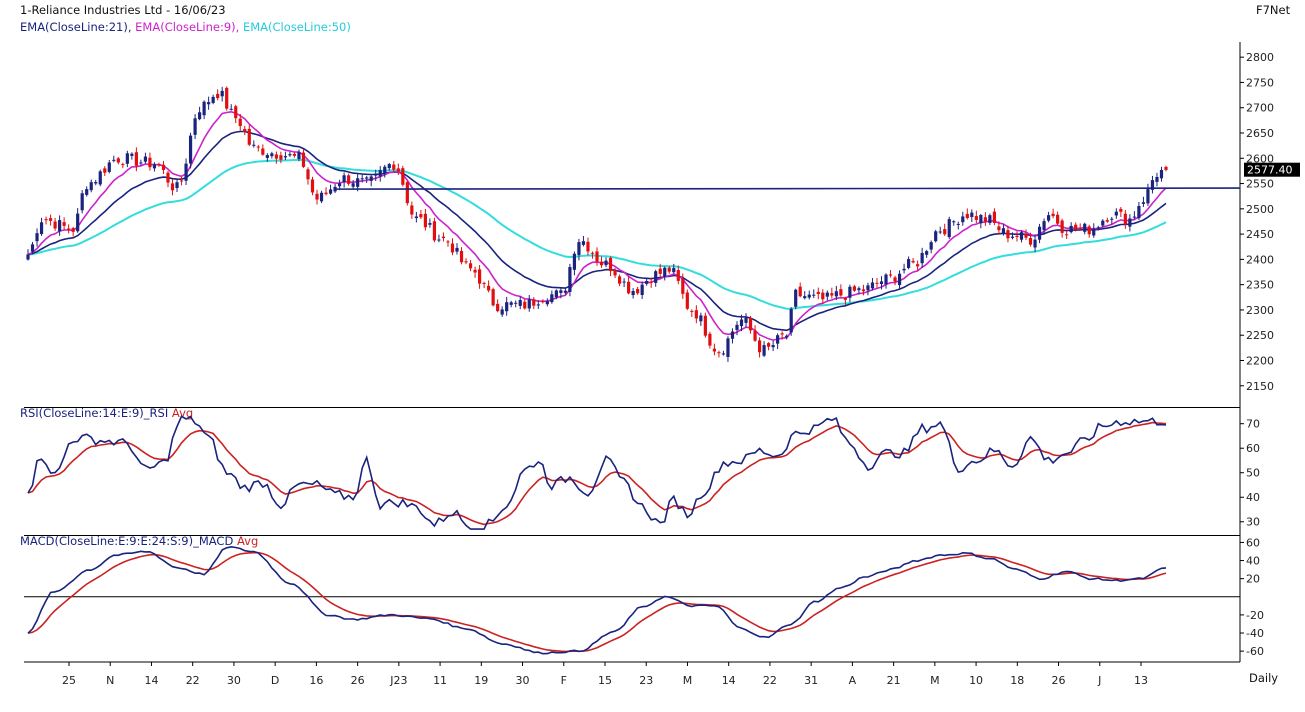 Image resolution: width=1305 pixels, height=712 pixels. Describe the element at coordinates (1253, 473) in the screenshot. I see `rsi-tick-label: 50` at that location.